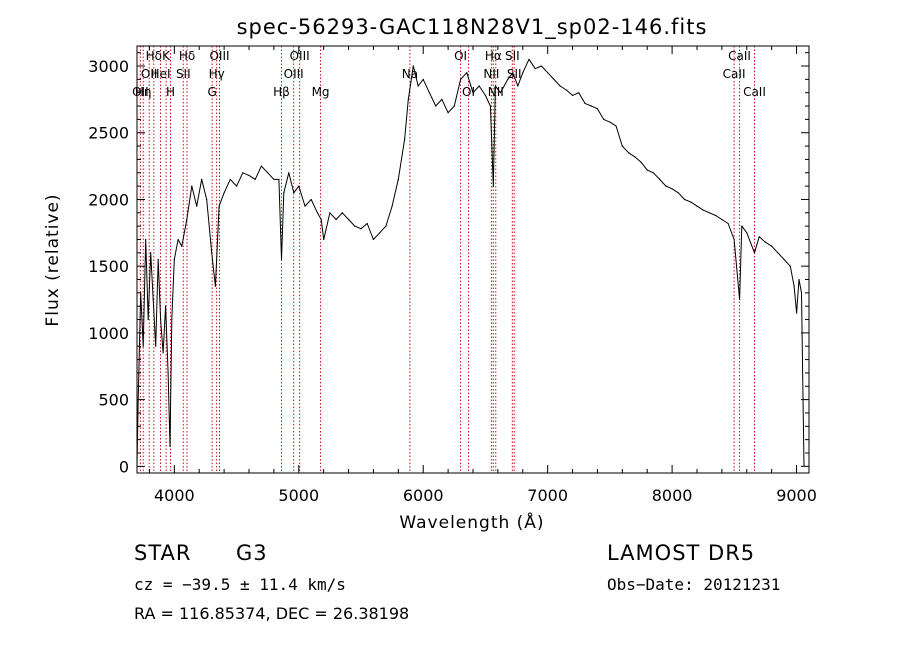 This screenshot has height=649, width=900. Describe the element at coordinates (212, 92) in the screenshot. I see `spectral-line-label: G` at that location.